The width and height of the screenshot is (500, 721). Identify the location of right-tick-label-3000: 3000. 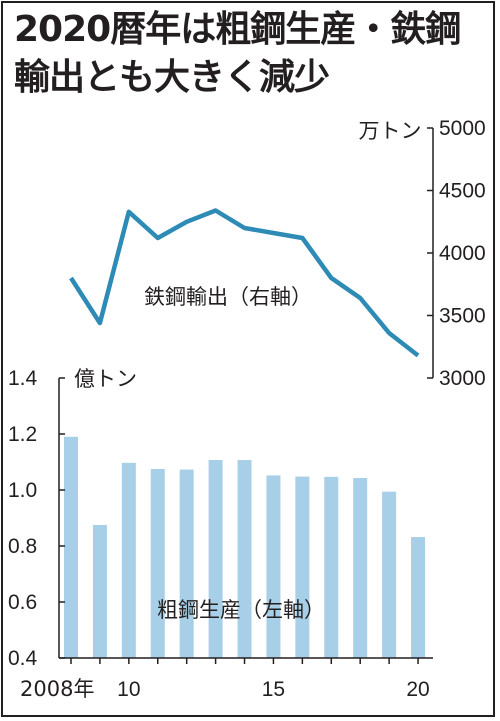
(462, 378).